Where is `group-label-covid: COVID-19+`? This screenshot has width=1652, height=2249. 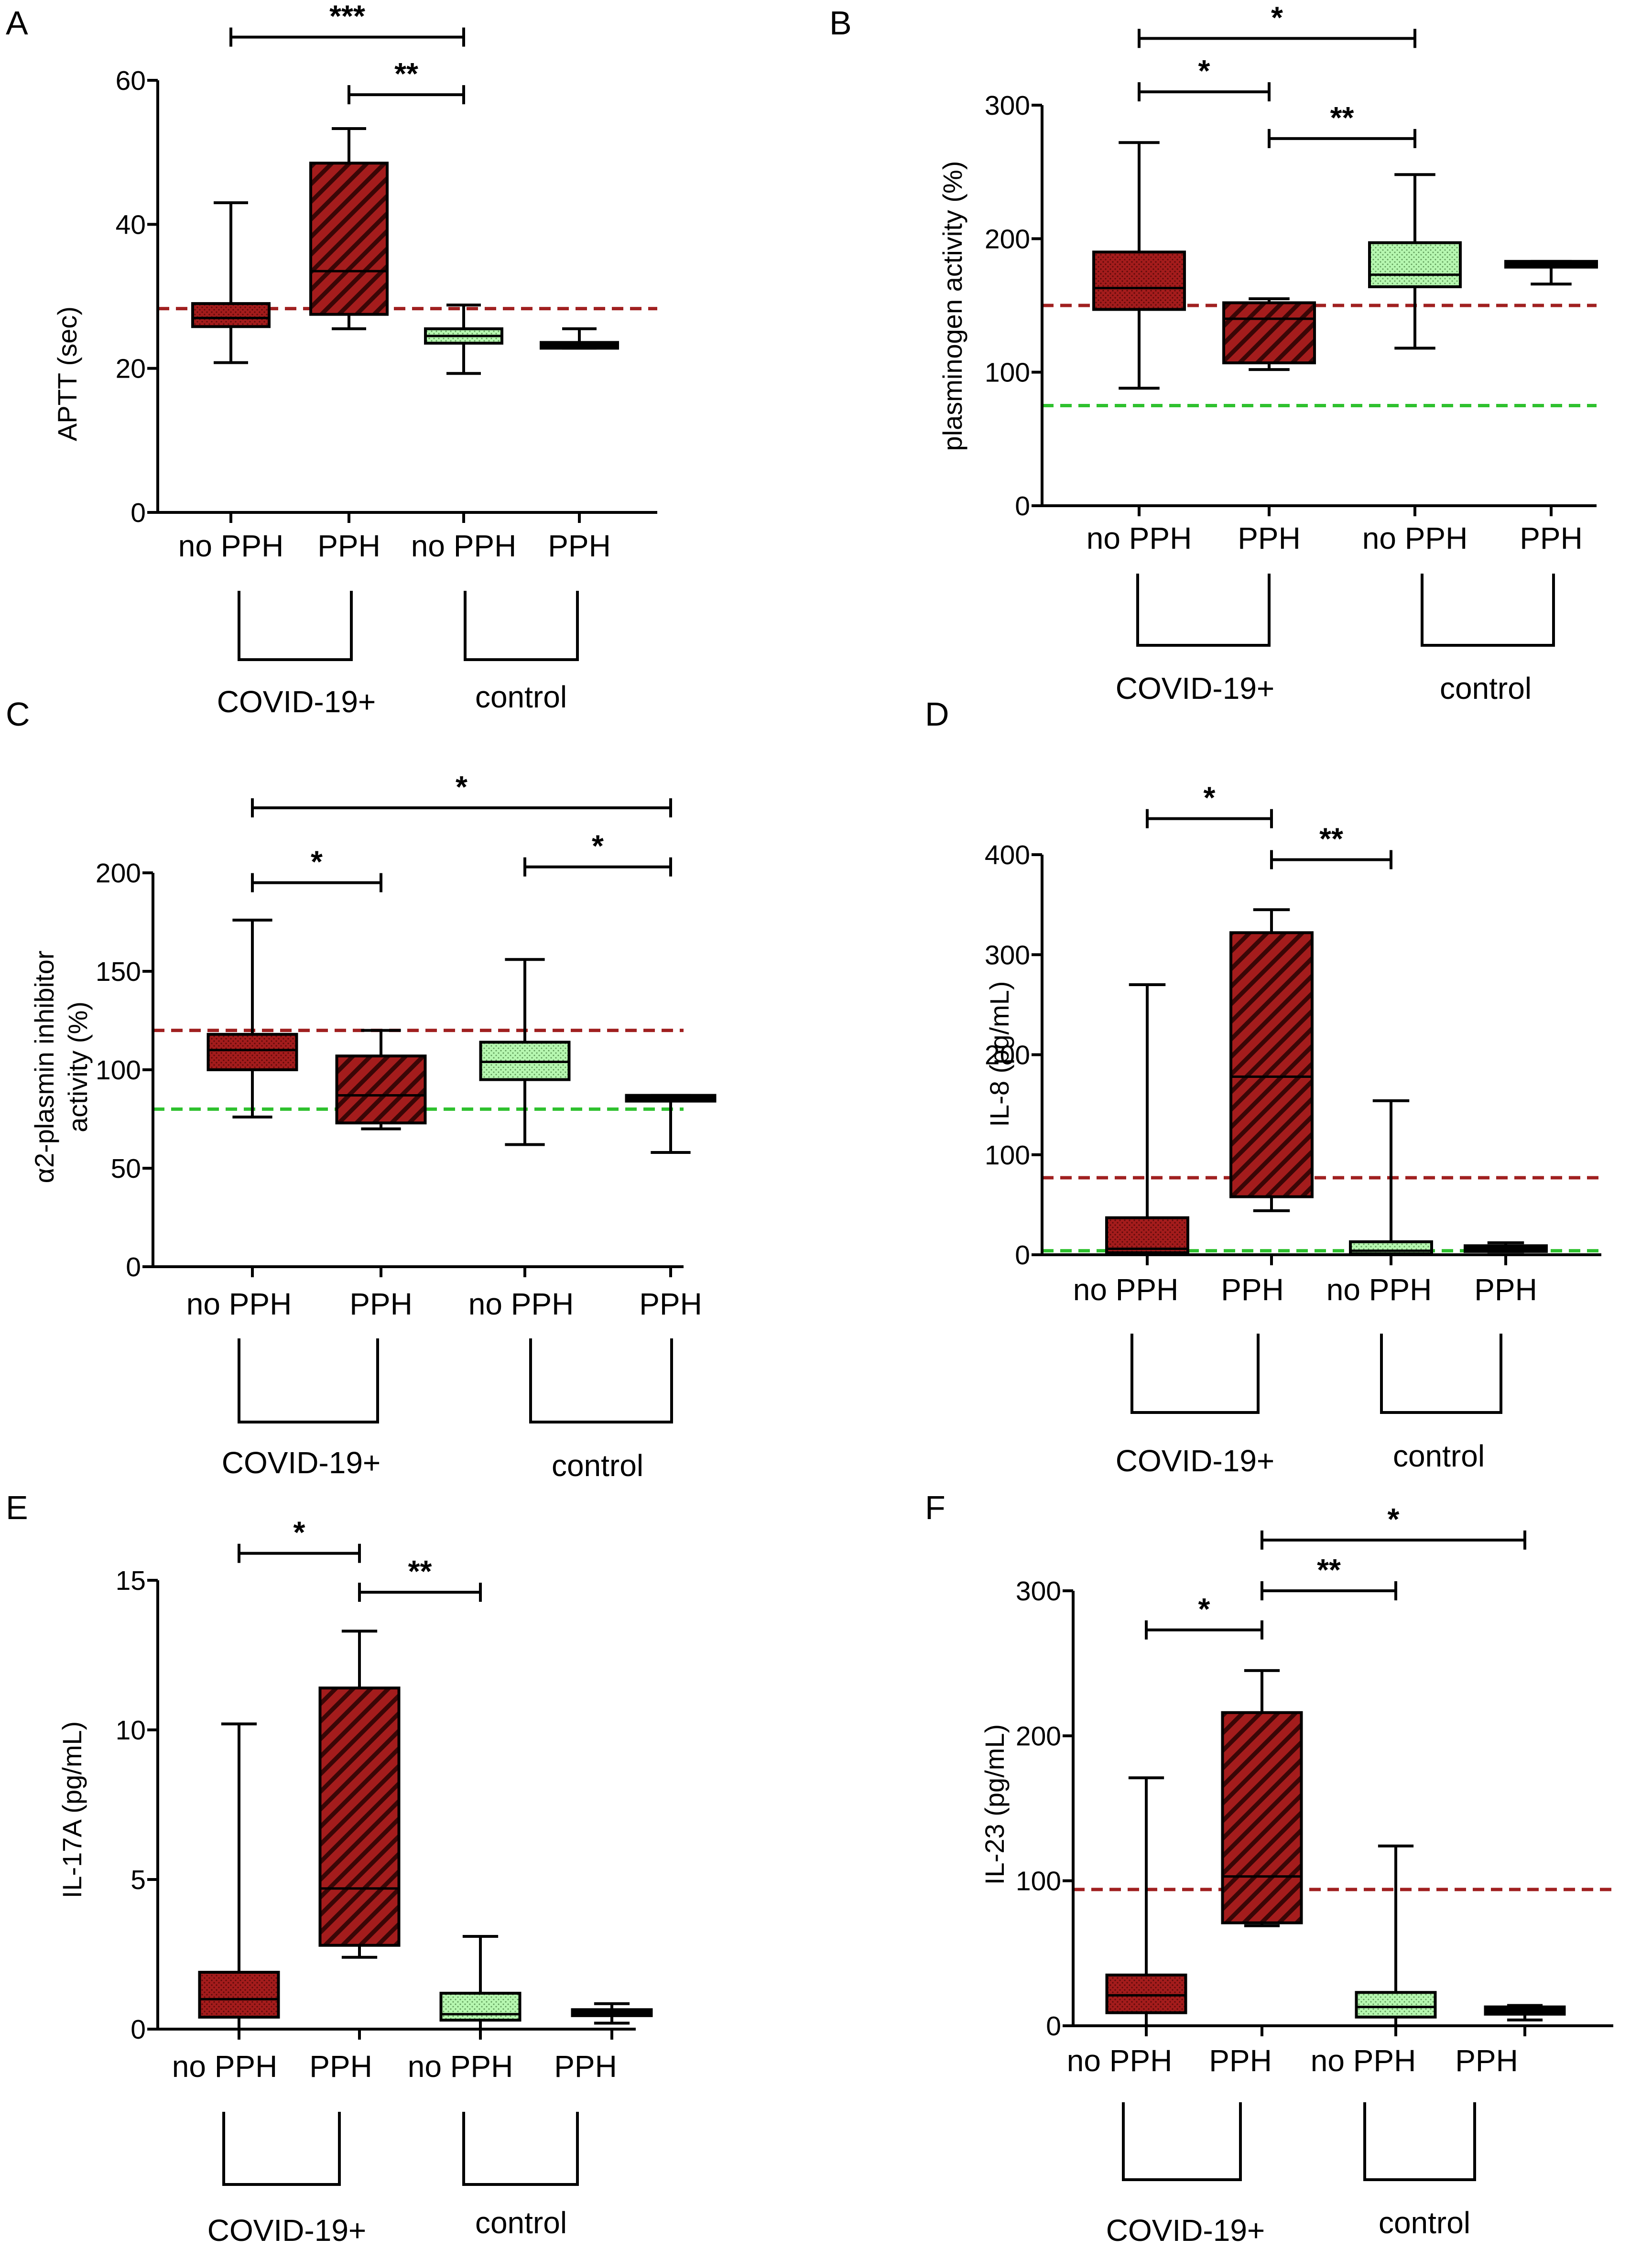 group-label-covid: COVID-19+ is located at coordinates (1185, 2231).